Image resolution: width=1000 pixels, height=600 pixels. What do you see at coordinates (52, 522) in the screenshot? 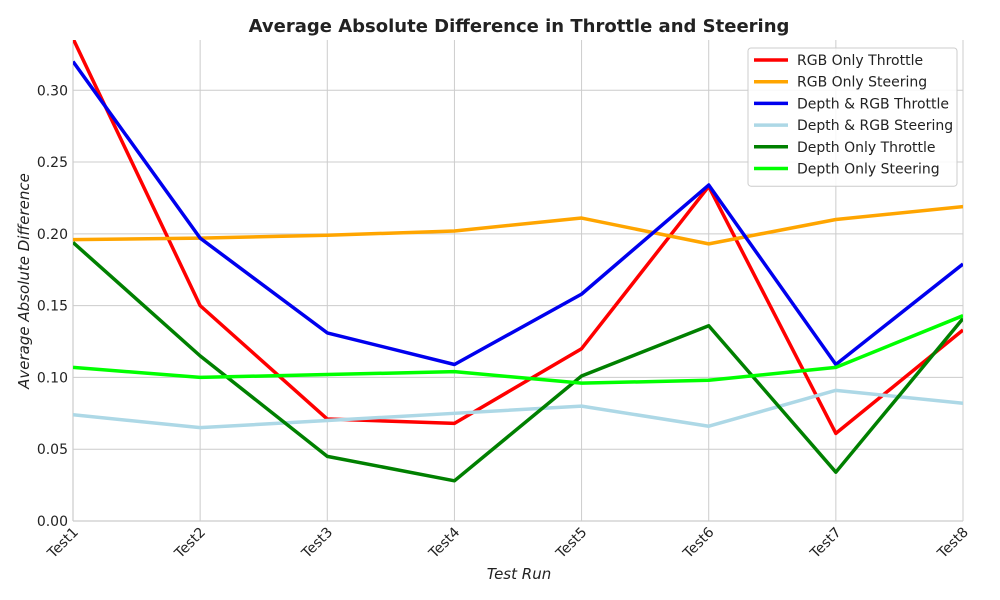
I see `y-tick-label: 0.00` at bounding box center [52, 522].